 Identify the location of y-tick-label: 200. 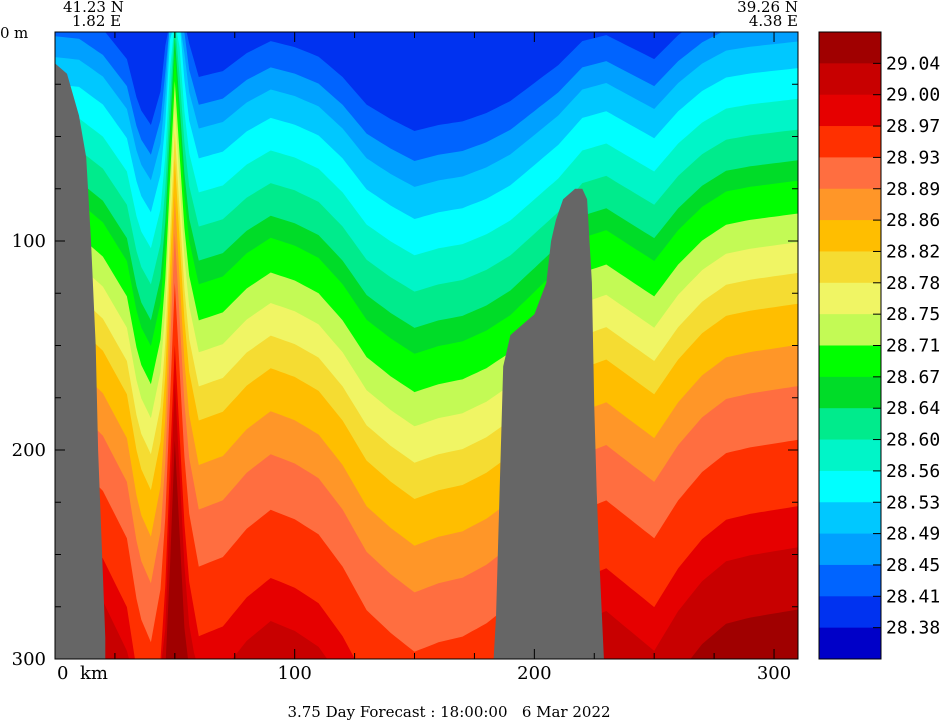
(29, 450).